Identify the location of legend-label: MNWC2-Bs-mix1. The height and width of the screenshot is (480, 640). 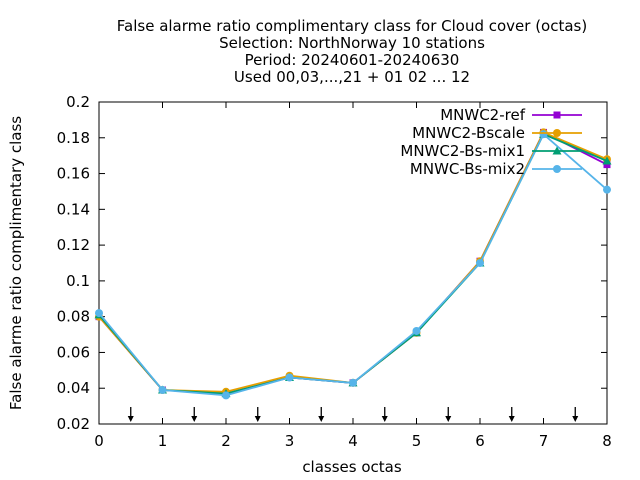
(462, 151).